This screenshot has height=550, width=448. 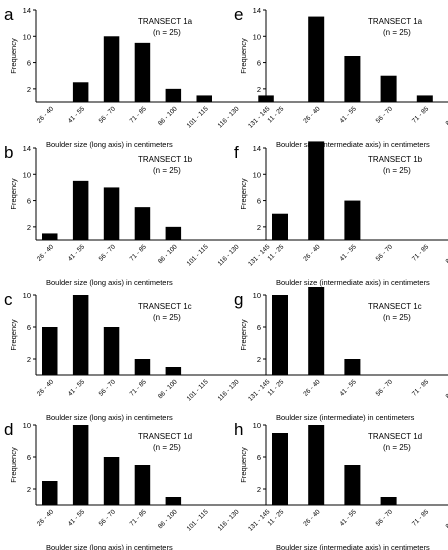 I want to click on y-axis-label: Freqency, so click(x=13, y=335).